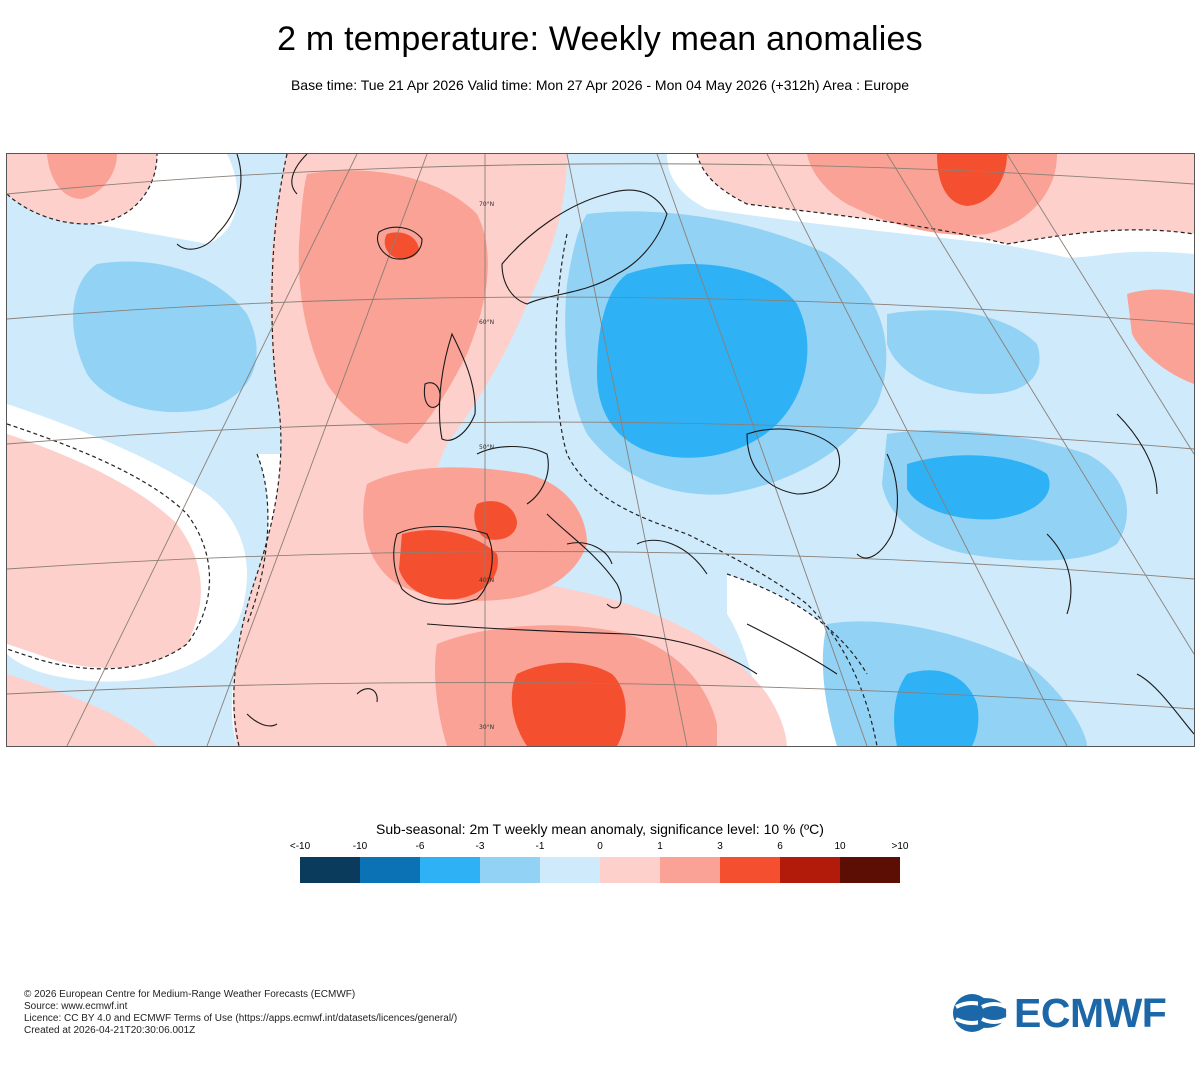 This screenshot has width=1200, height=1080. What do you see at coordinates (702, 361) in the screenshot?
I see `region-strong-blue-russia` at bounding box center [702, 361].